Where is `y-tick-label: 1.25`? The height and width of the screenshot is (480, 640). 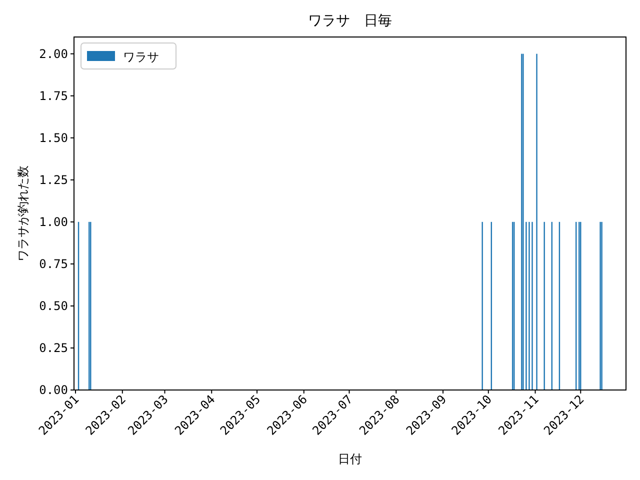
y-tick-label: 1.25 is located at coordinates (53, 179).